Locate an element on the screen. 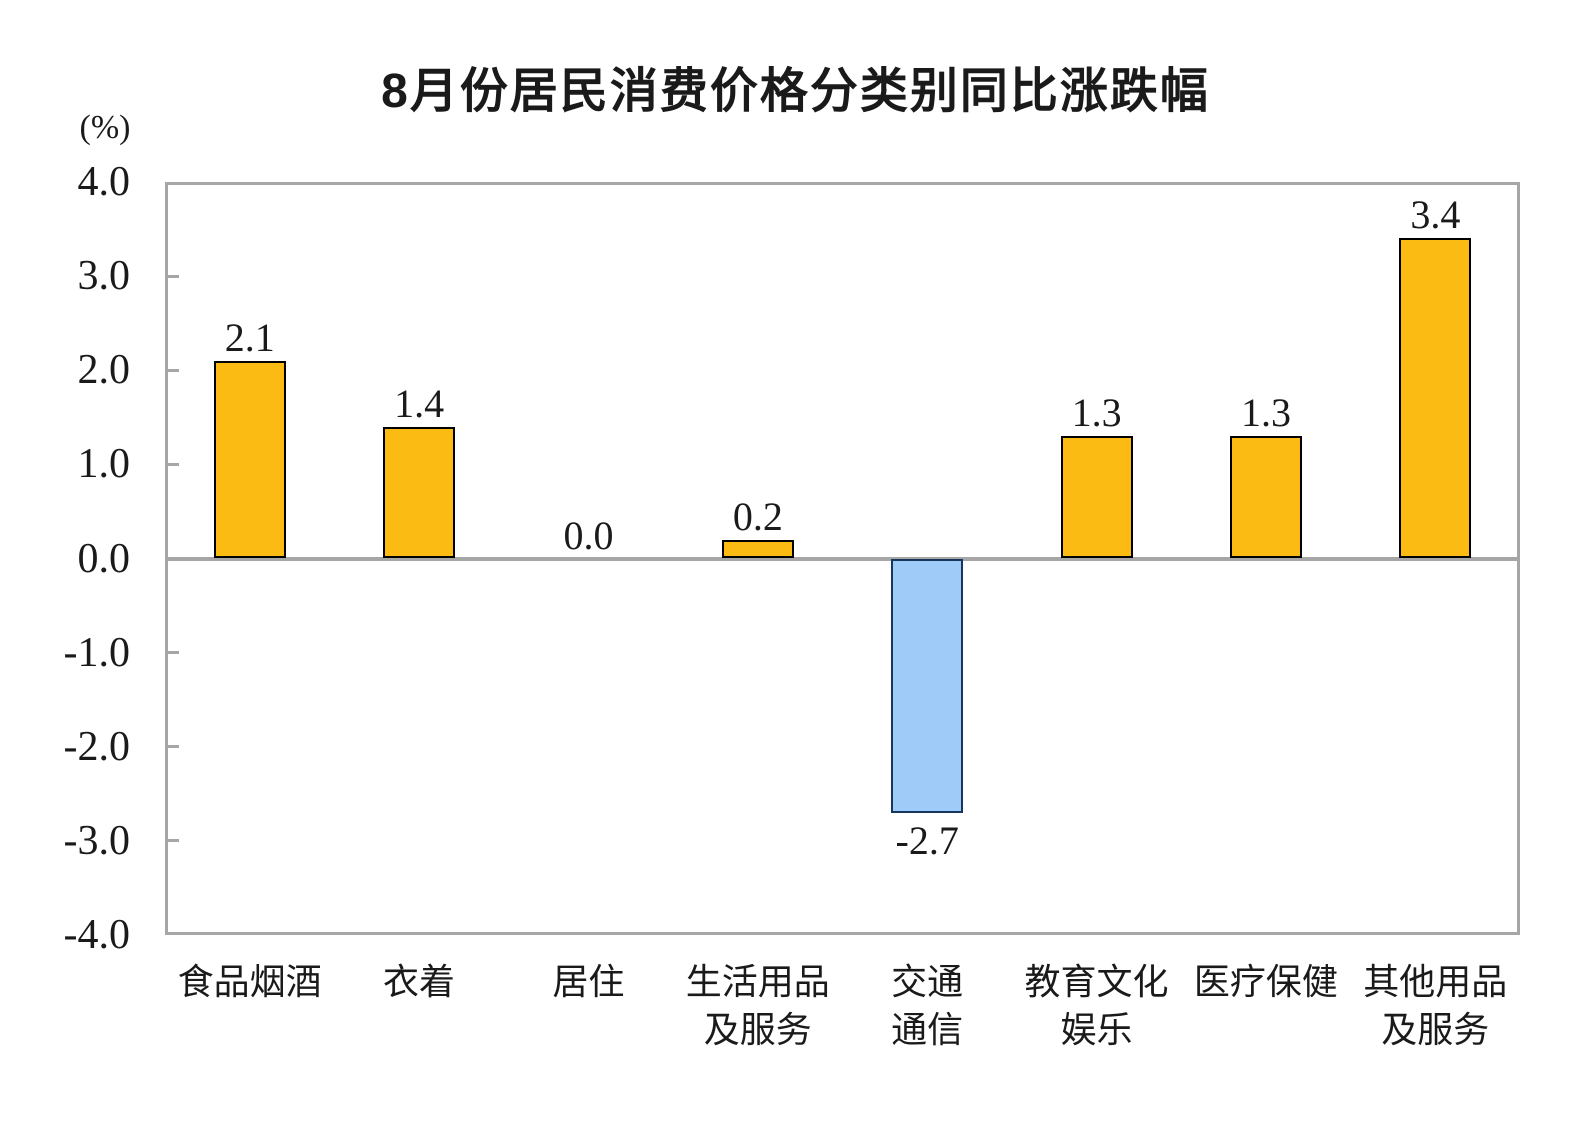 The height and width of the screenshot is (1130, 1591). value-label-7: 3.4 is located at coordinates (1435, 215).